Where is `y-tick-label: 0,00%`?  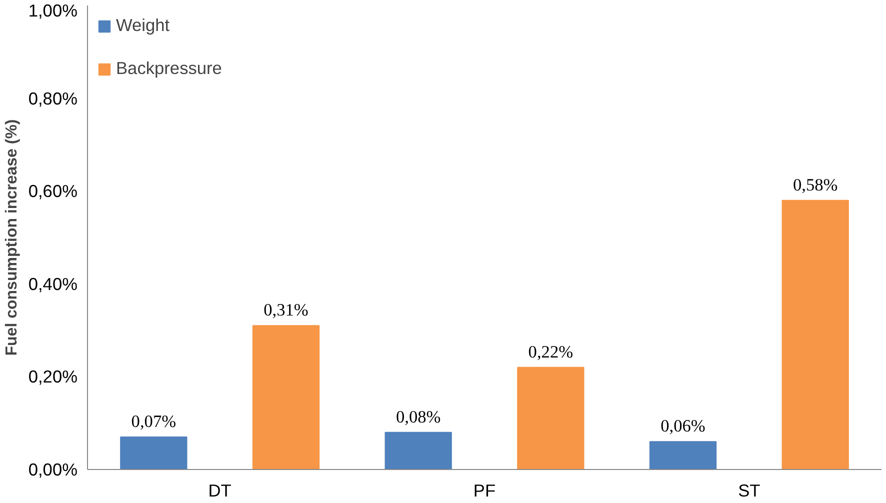 y-tick-label: 0,00% is located at coordinates (53, 470).